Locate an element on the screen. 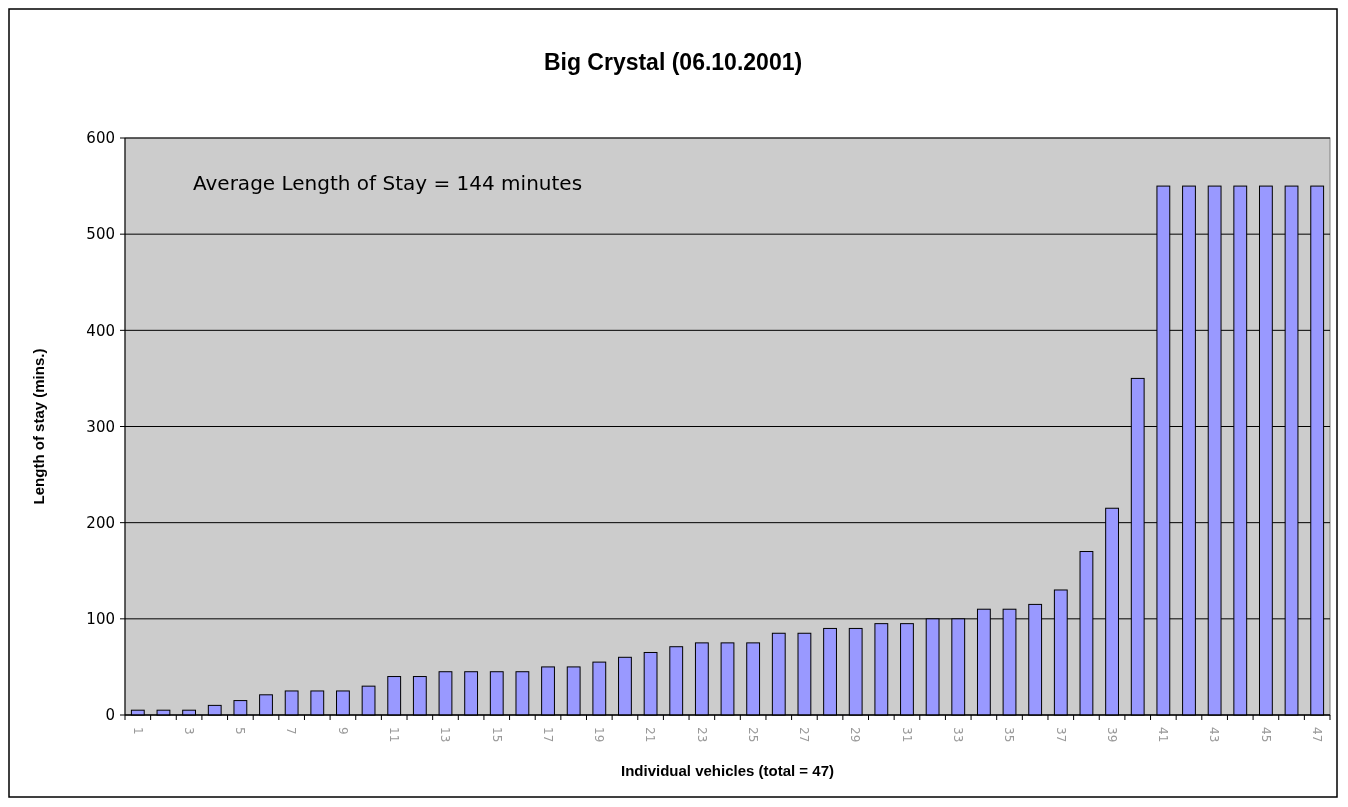  y-tick-label: 0 is located at coordinates (110, 715).